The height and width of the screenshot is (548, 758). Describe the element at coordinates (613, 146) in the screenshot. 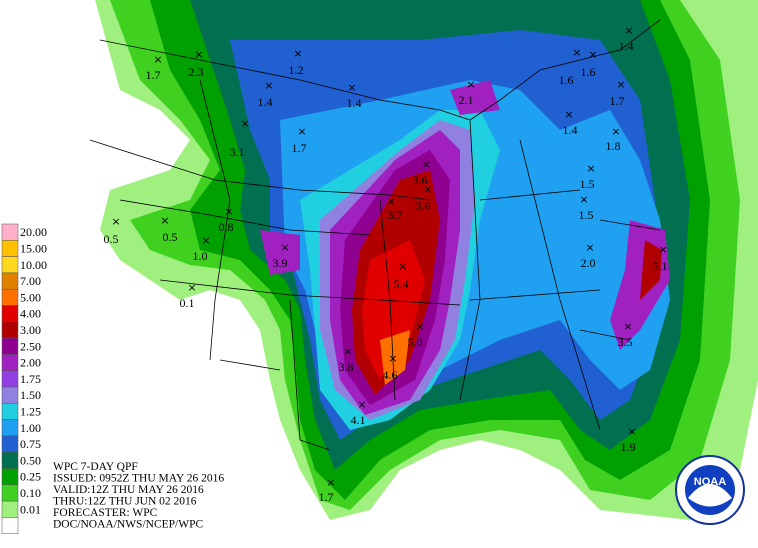

I see `point-value: 1.8` at that location.